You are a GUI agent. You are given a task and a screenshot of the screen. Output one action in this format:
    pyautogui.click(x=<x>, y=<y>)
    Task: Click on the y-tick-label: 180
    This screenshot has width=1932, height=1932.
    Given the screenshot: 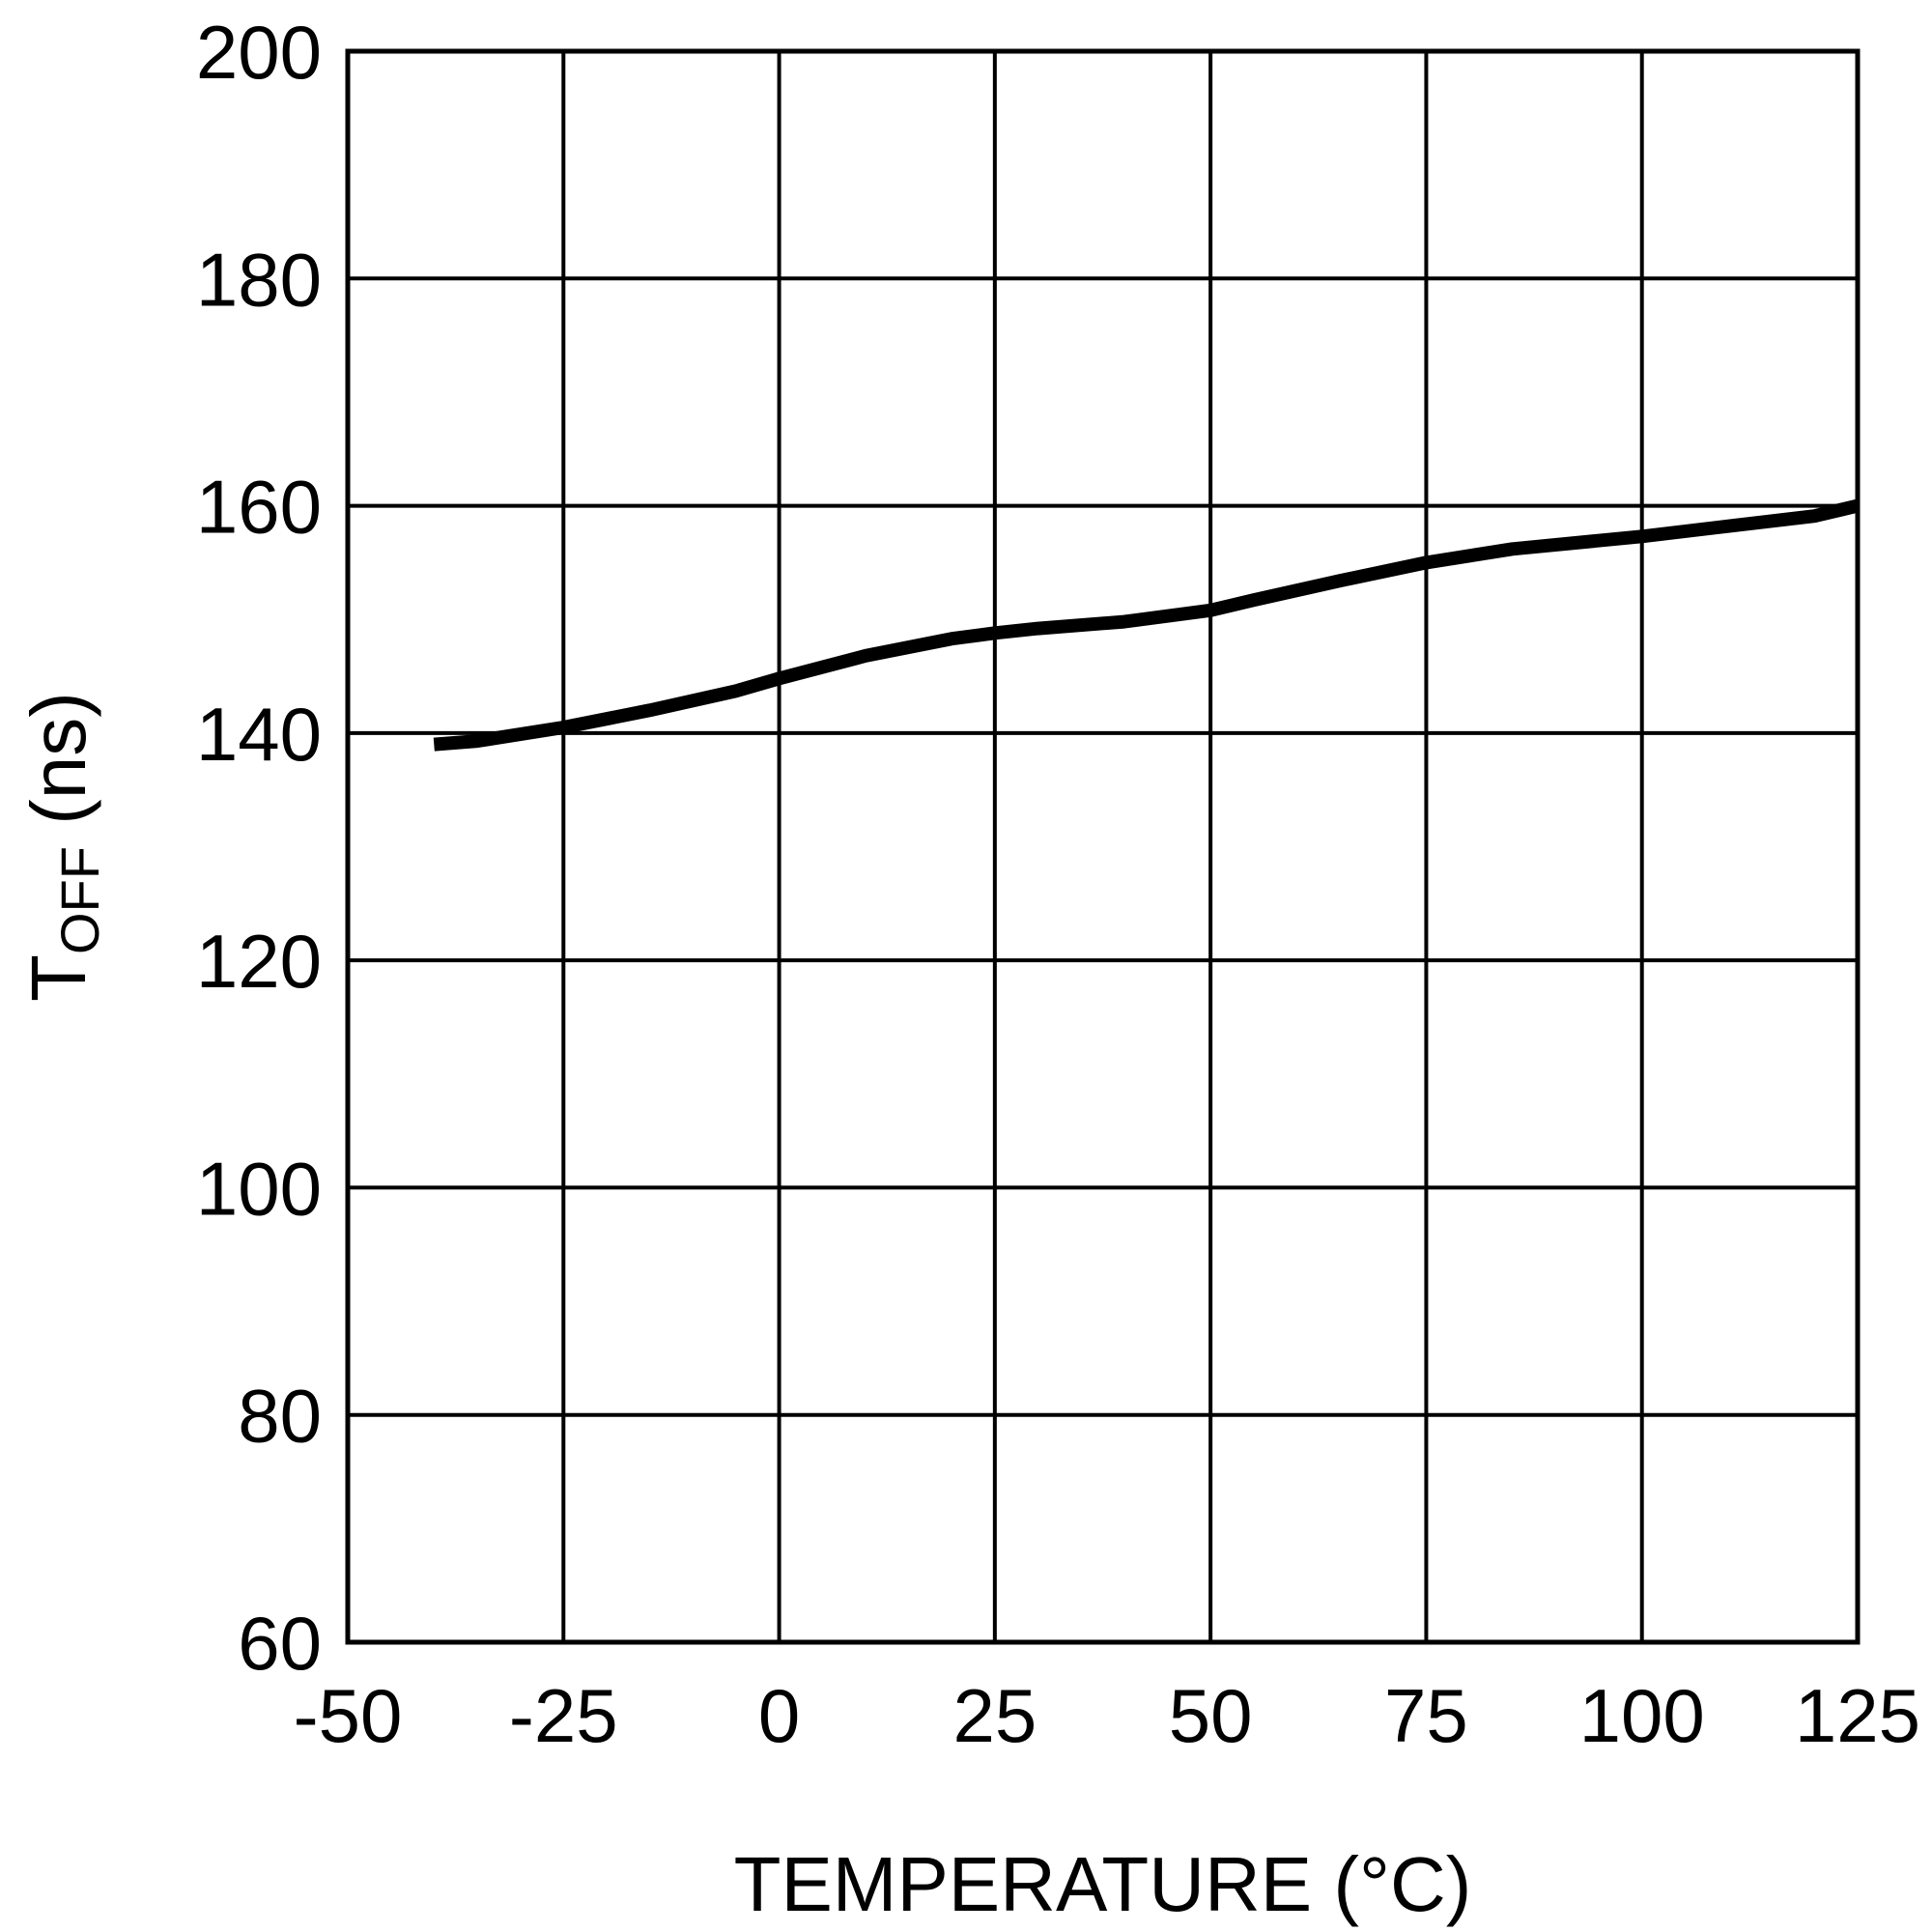 What is the action you would take?
    pyautogui.click(x=259, y=279)
    